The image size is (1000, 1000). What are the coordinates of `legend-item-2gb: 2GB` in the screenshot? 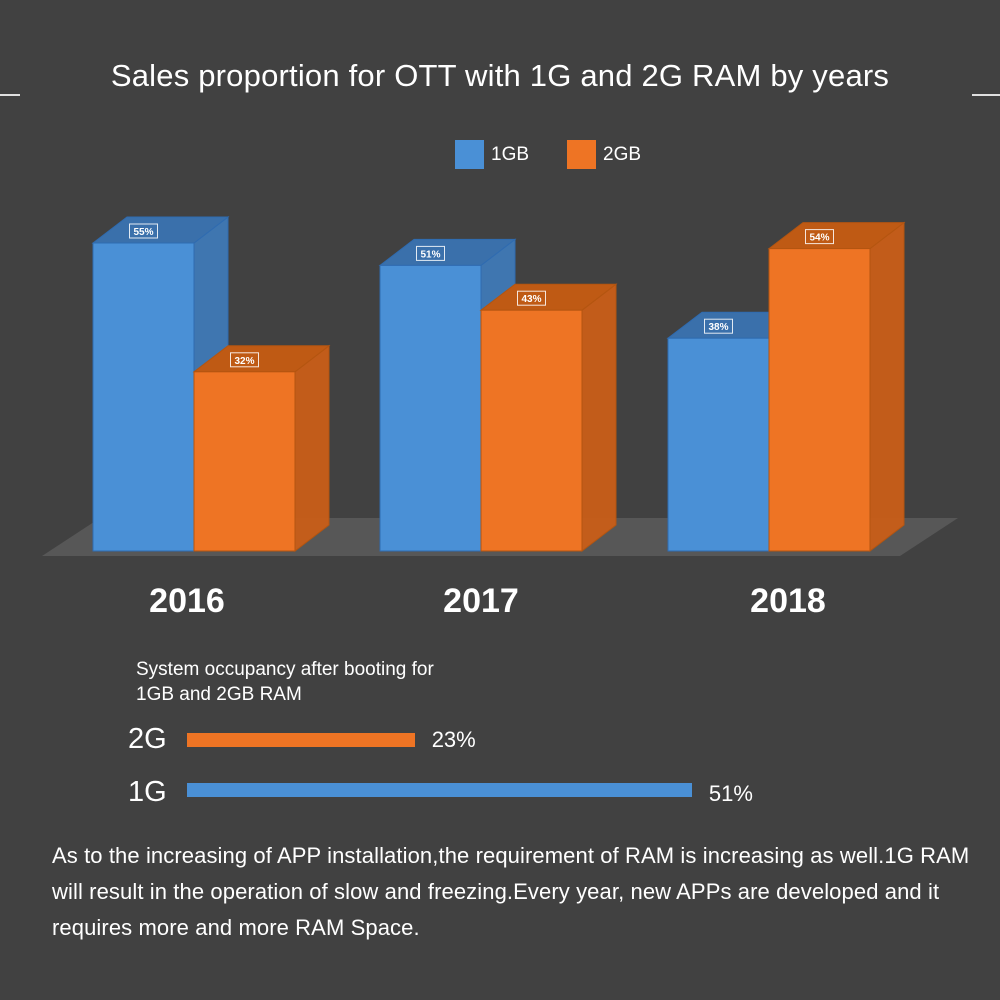 It's located at (604, 154).